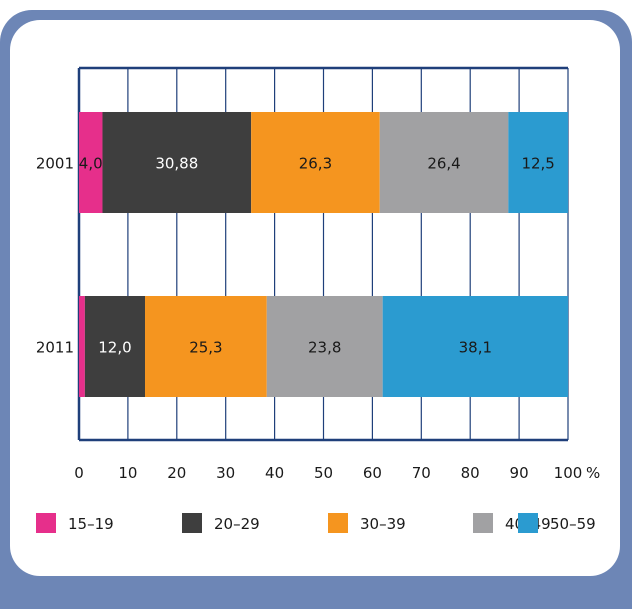 This screenshot has height=609, width=632. What do you see at coordinates (225, 473) in the screenshot?
I see `x-tick-label: 30` at bounding box center [225, 473].